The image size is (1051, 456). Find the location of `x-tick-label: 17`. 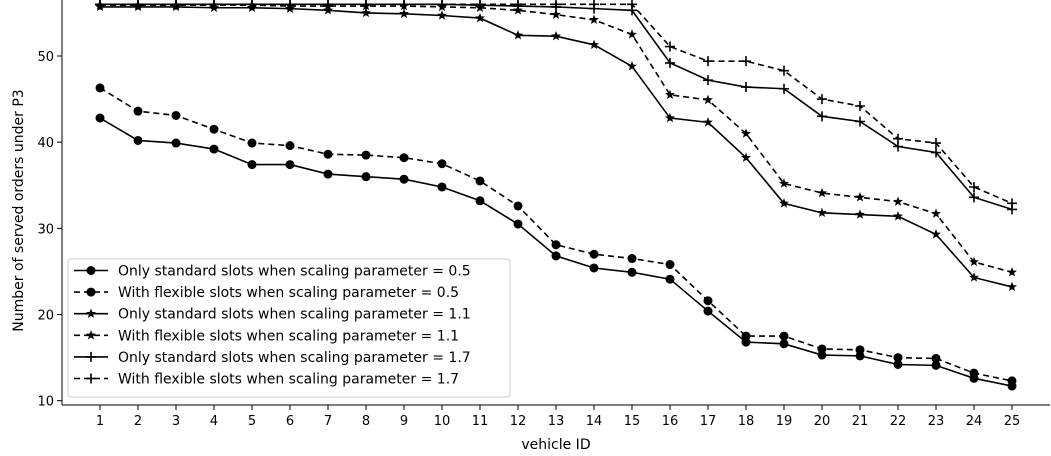

x-tick-label: 17 is located at coordinates (708, 421).